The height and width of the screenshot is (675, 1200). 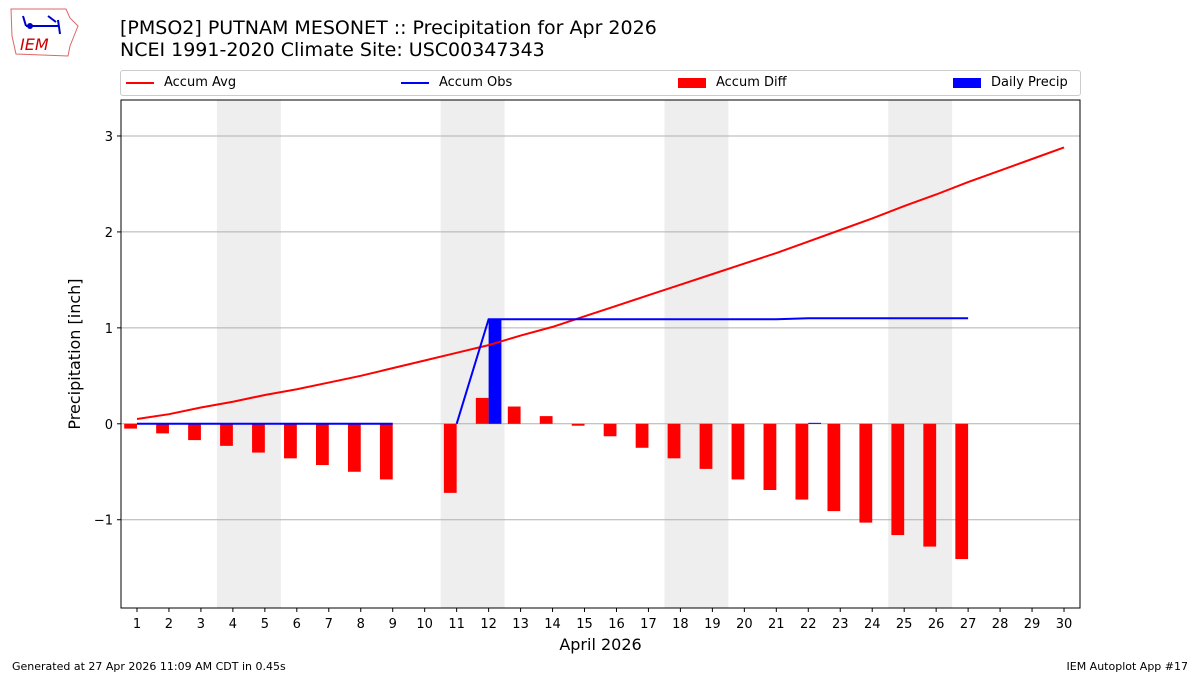 What do you see at coordinates (808, 624) in the screenshot?
I see `x-tick-label: 22` at bounding box center [808, 624].